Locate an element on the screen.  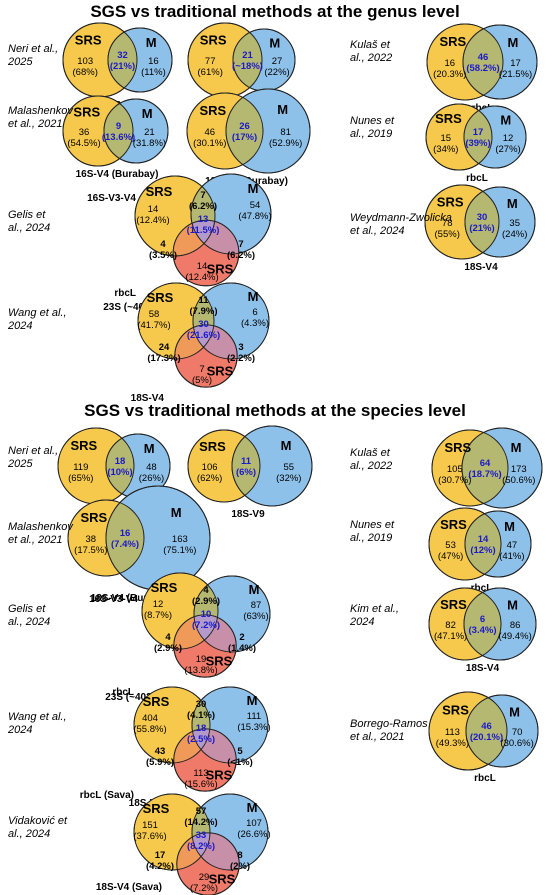
srs-only-count: 77 is located at coordinates (210, 61).